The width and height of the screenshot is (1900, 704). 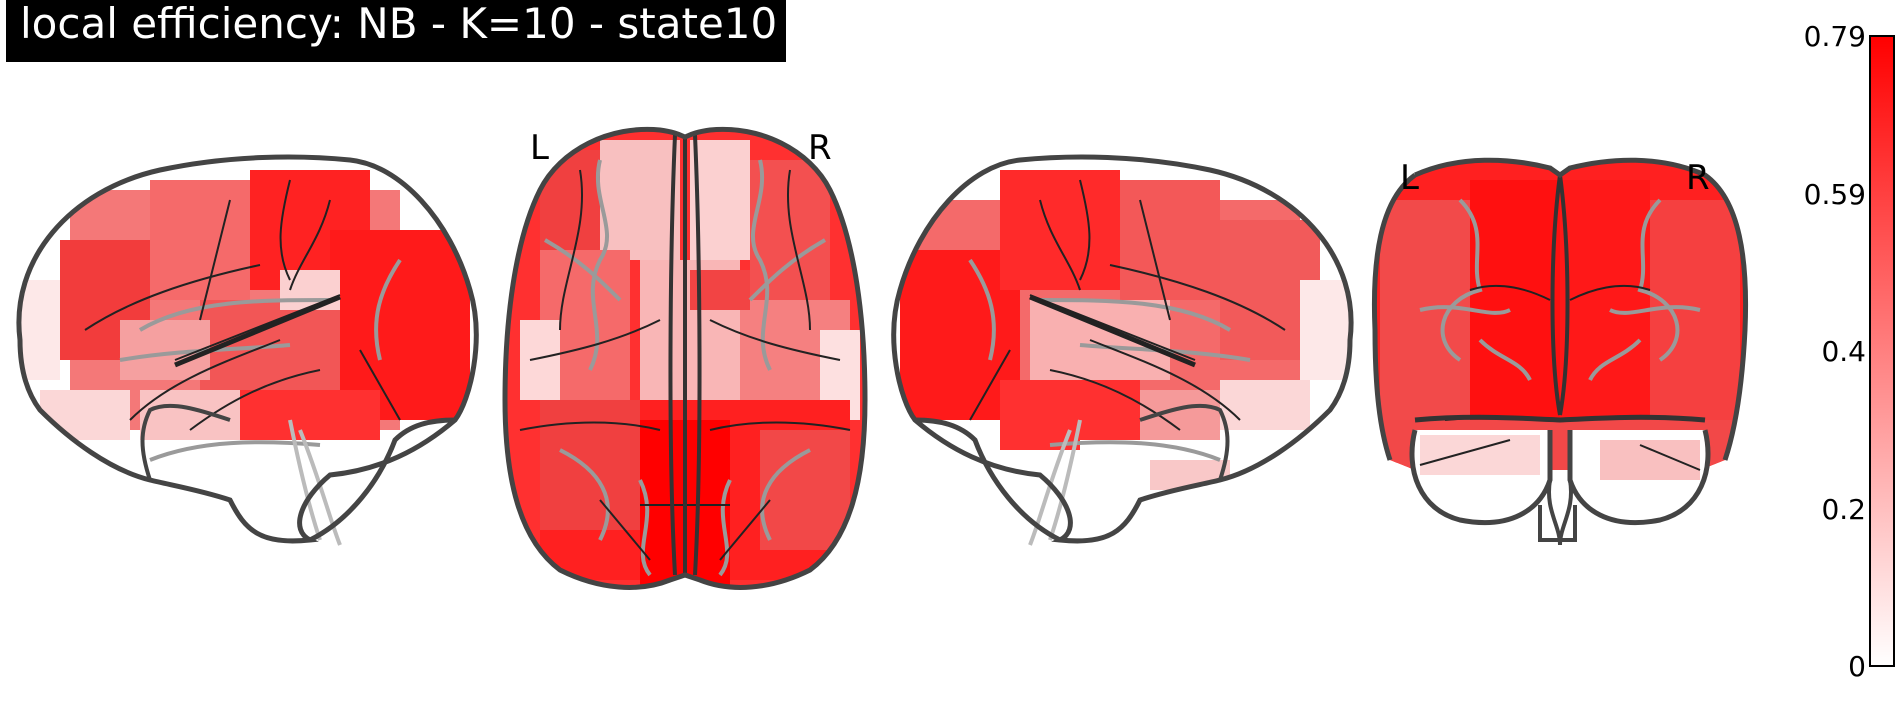 I want to click on figure-title: local efficiency: NB - K=10 - state10, so click(x=396, y=31).